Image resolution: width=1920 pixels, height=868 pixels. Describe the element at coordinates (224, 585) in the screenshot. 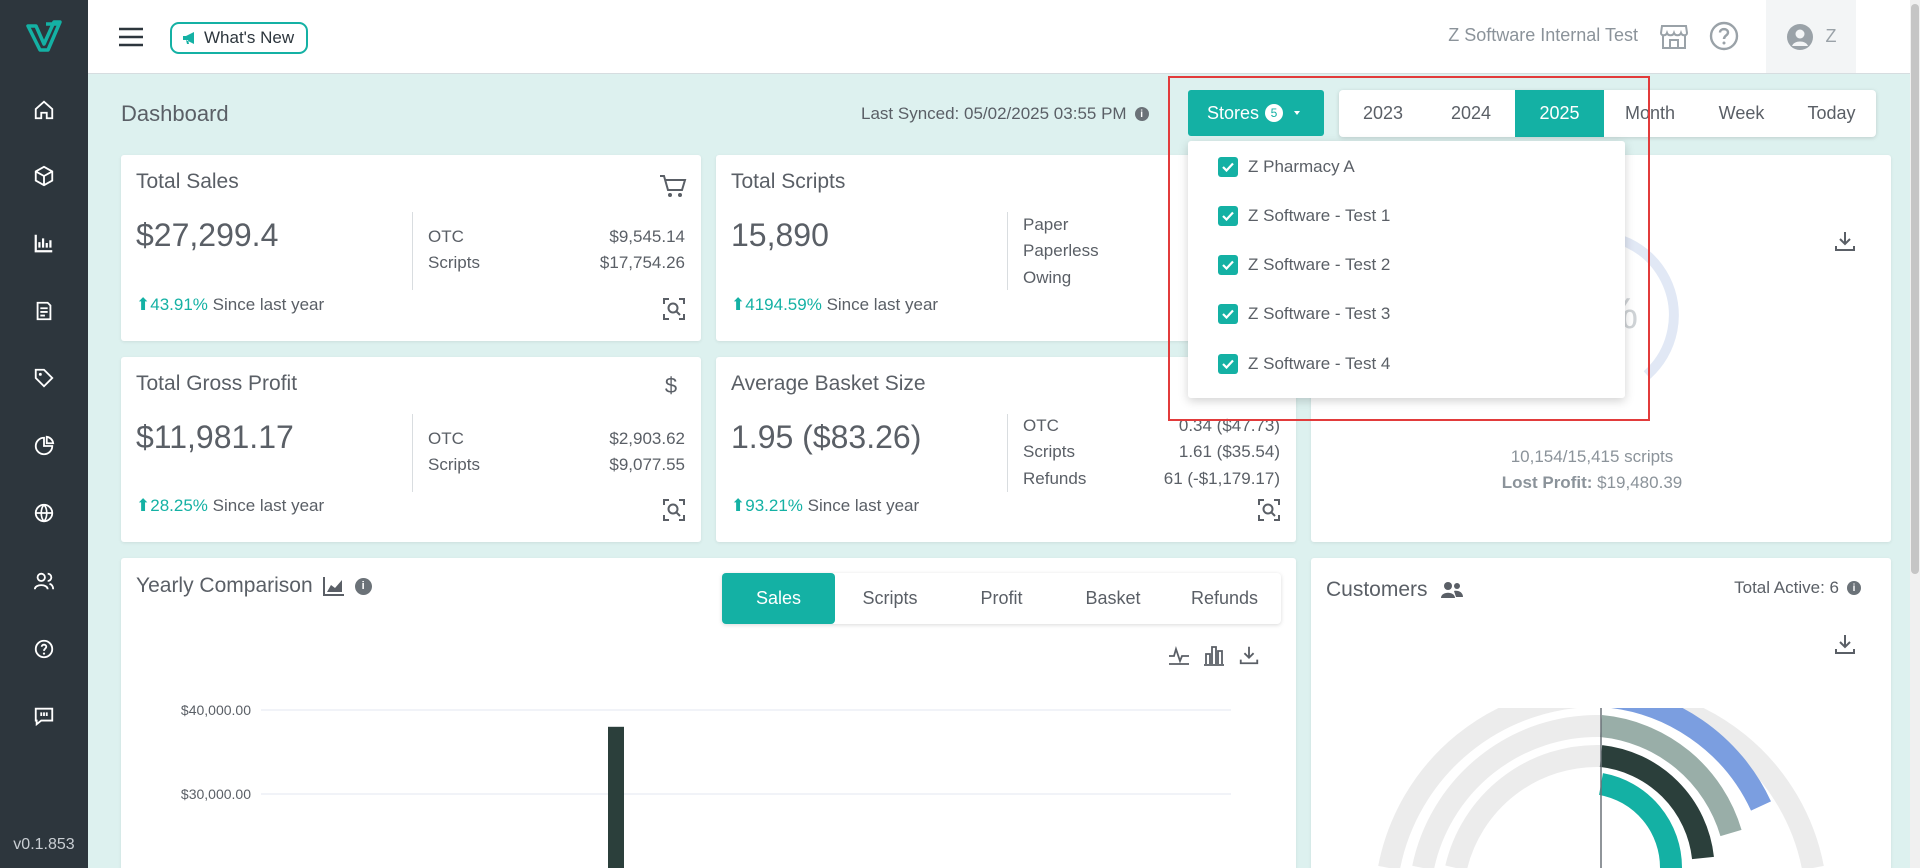

I see `card-title: Yearly Comparison` at that location.